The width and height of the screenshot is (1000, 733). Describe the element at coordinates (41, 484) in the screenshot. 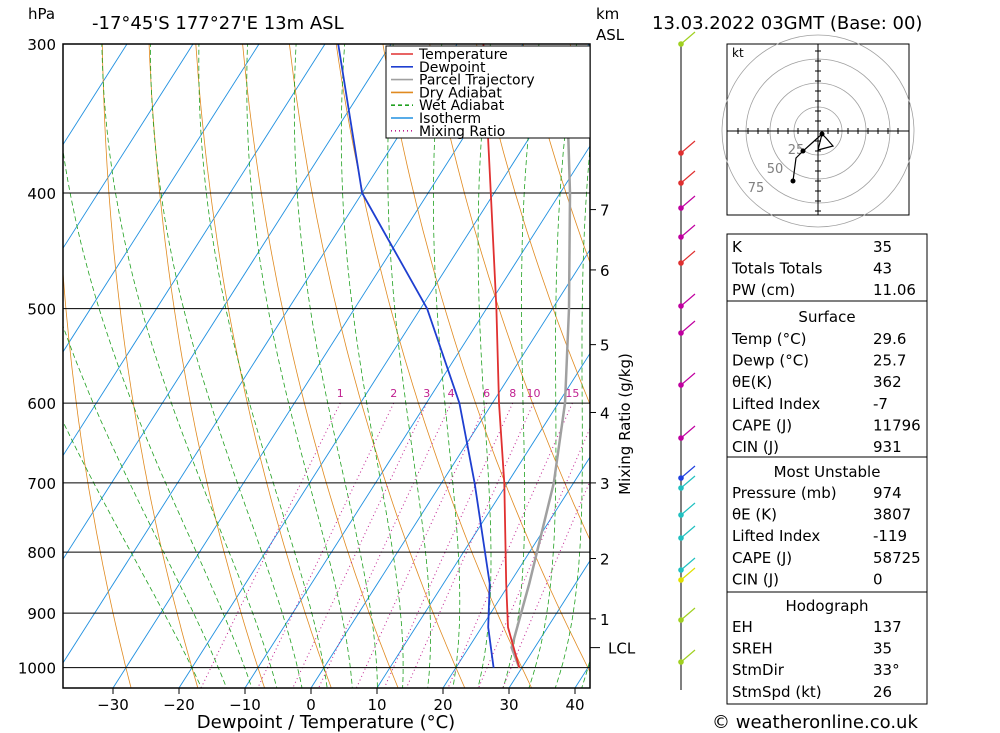

I see `pressure-tick-label: 700` at that location.